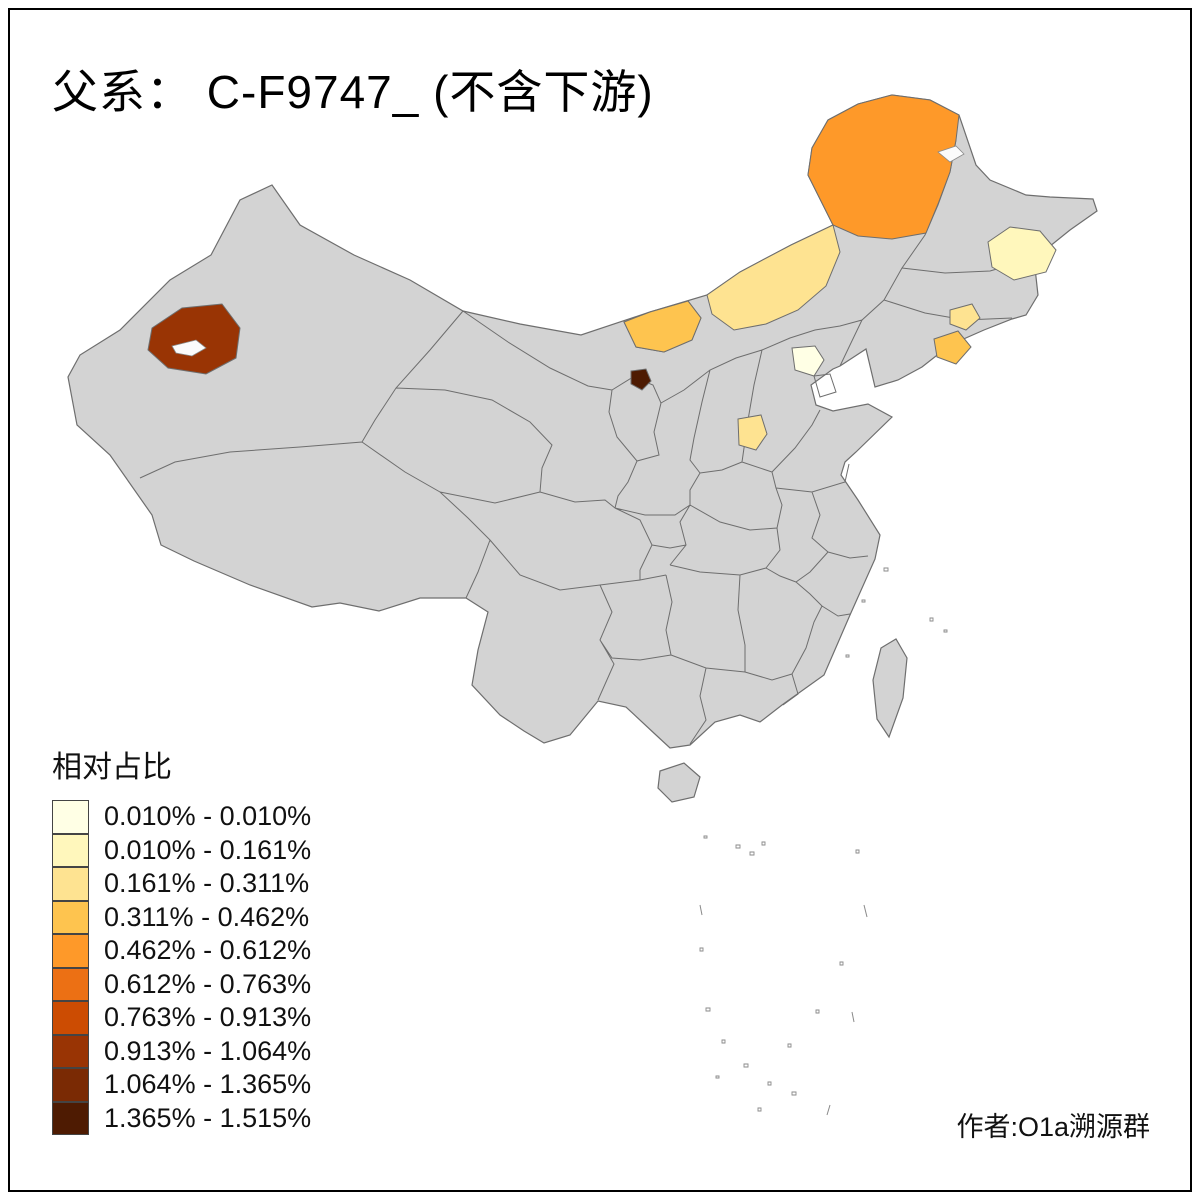  I want to click on legend-row: 0.010% - 0.010%, so click(181, 817).